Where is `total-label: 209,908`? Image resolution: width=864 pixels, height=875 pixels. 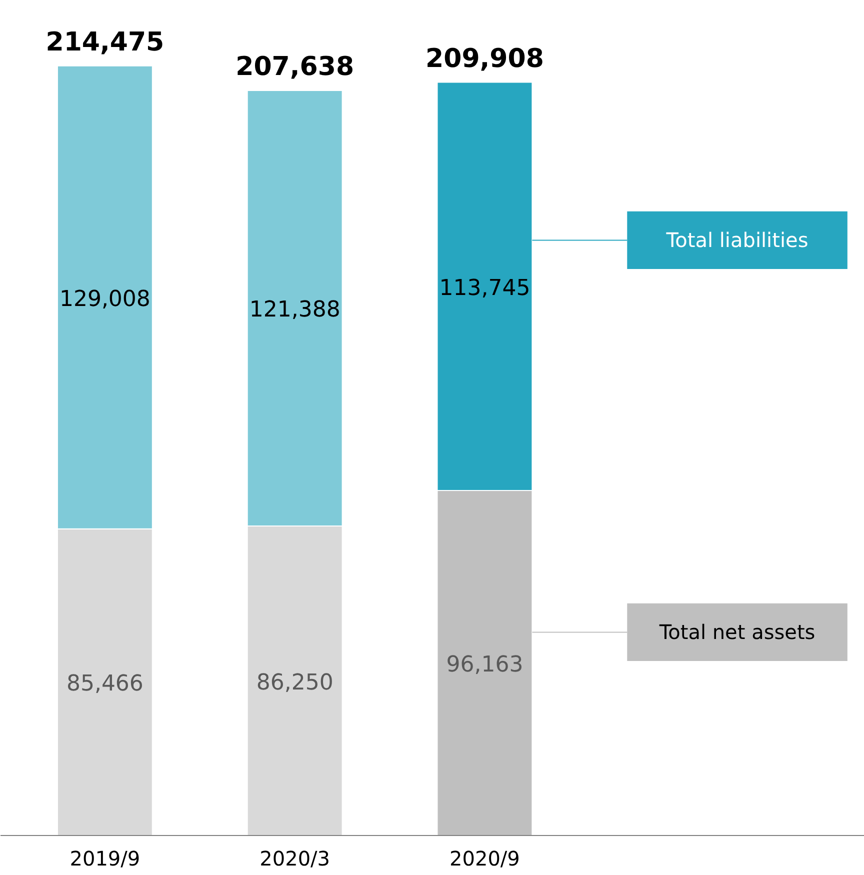
total-label: 209,908 is located at coordinates (485, 59).